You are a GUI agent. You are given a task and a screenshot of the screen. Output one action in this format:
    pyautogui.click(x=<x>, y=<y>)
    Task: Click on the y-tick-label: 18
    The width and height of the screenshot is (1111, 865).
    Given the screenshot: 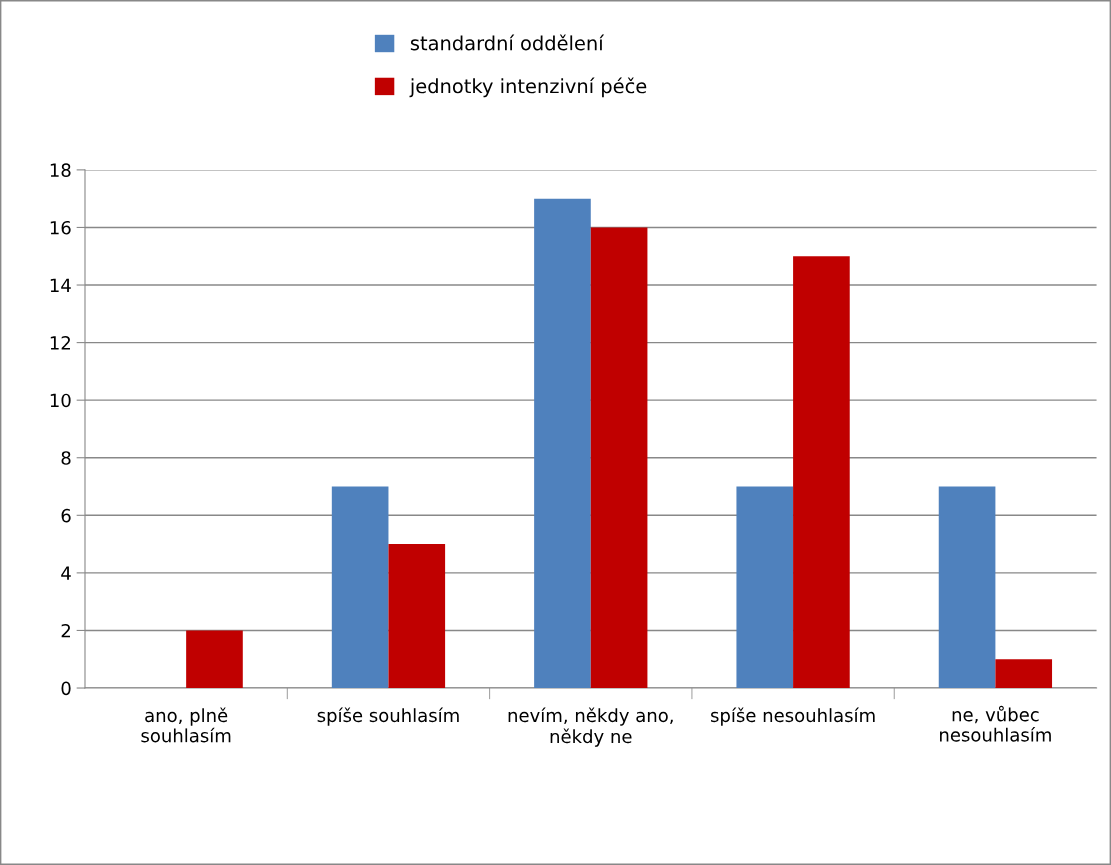 What is the action you would take?
    pyautogui.click(x=60, y=170)
    